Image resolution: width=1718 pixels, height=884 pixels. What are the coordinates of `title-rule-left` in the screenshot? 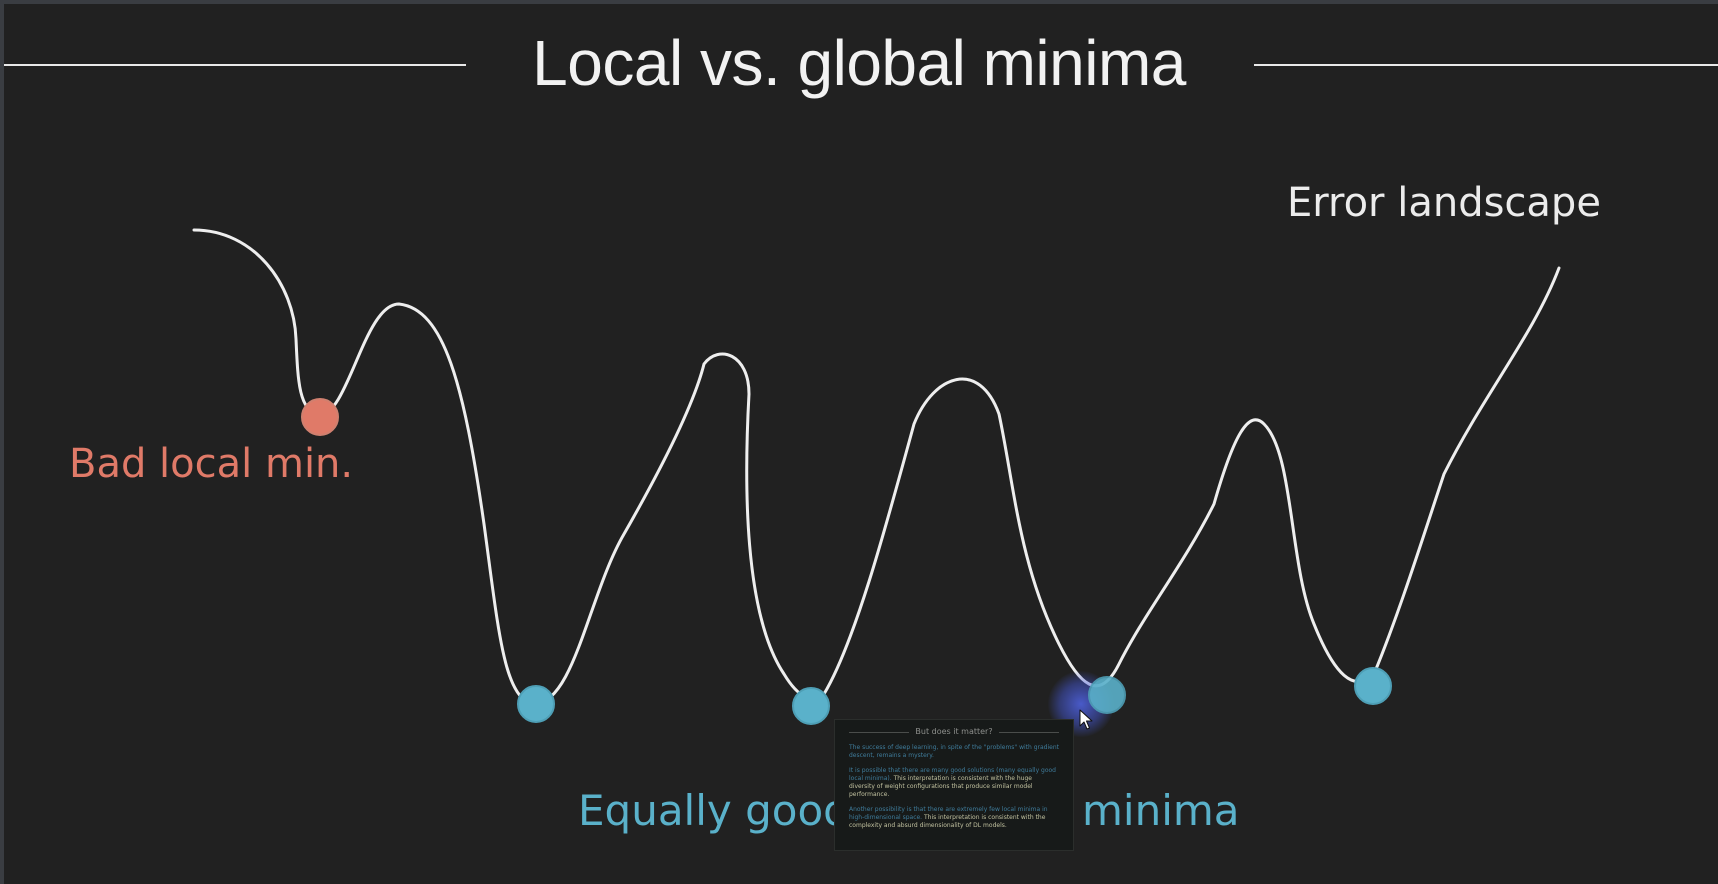 It's located at (235, 65).